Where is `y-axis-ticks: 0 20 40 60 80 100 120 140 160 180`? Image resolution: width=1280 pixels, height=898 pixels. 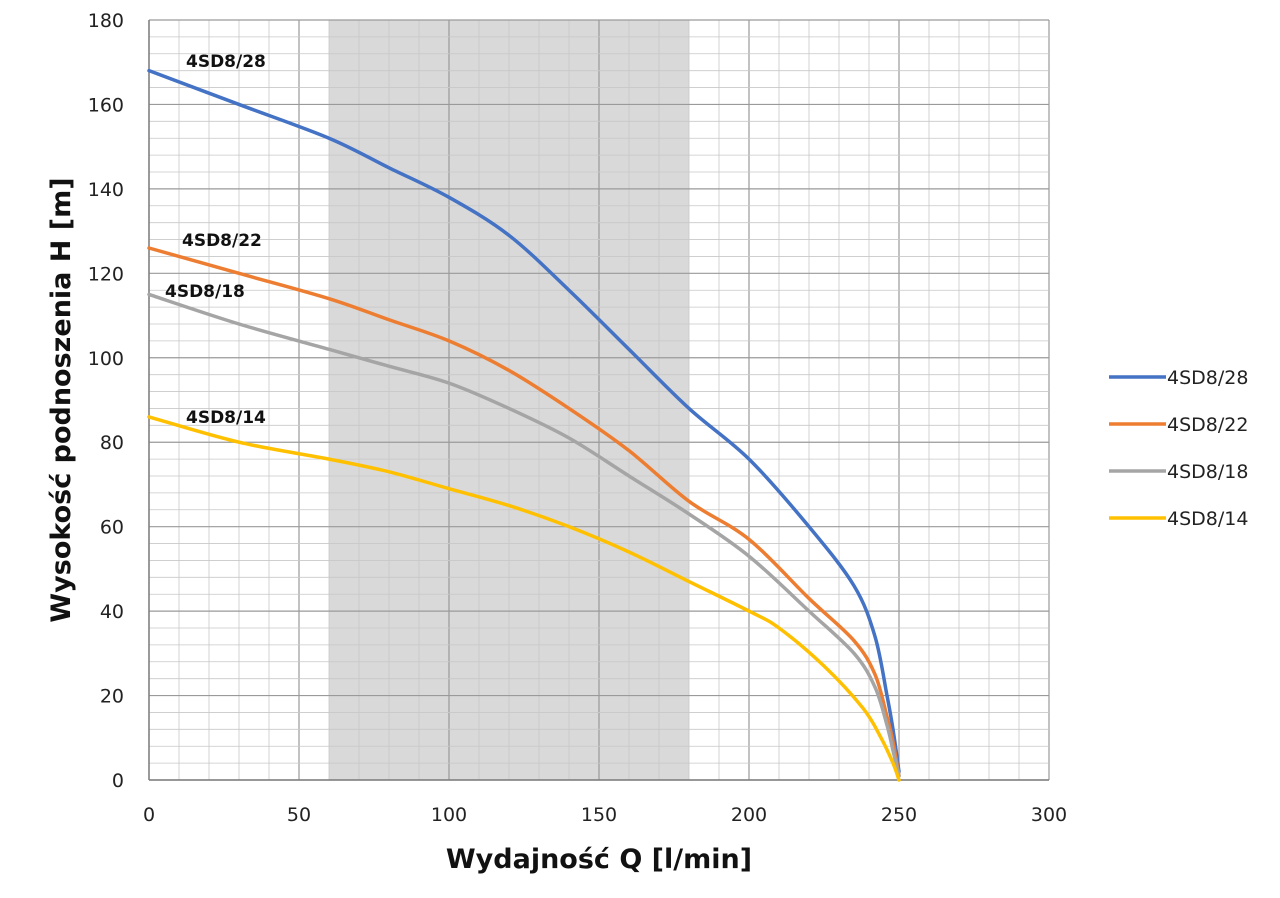 y-axis-ticks: 0 20 40 60 80 100 120 140 160 180 is located at coordinates (106, 401).